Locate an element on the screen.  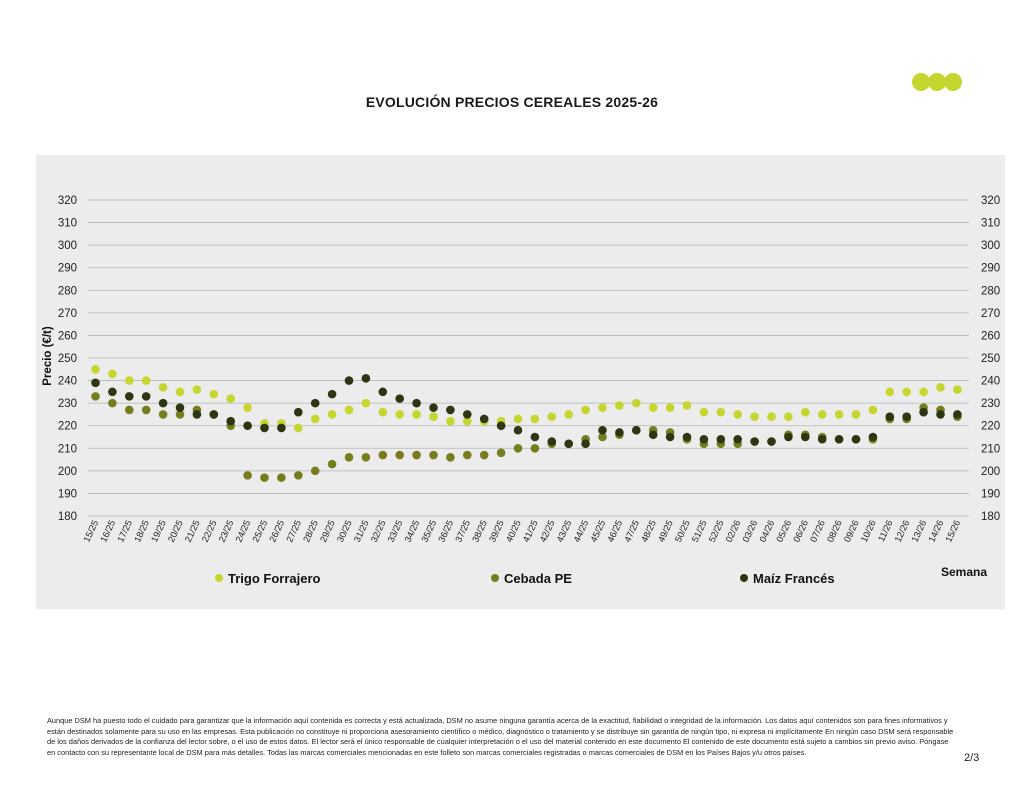
y-tick-label-right: 270 is located at coordinates (990, 314).